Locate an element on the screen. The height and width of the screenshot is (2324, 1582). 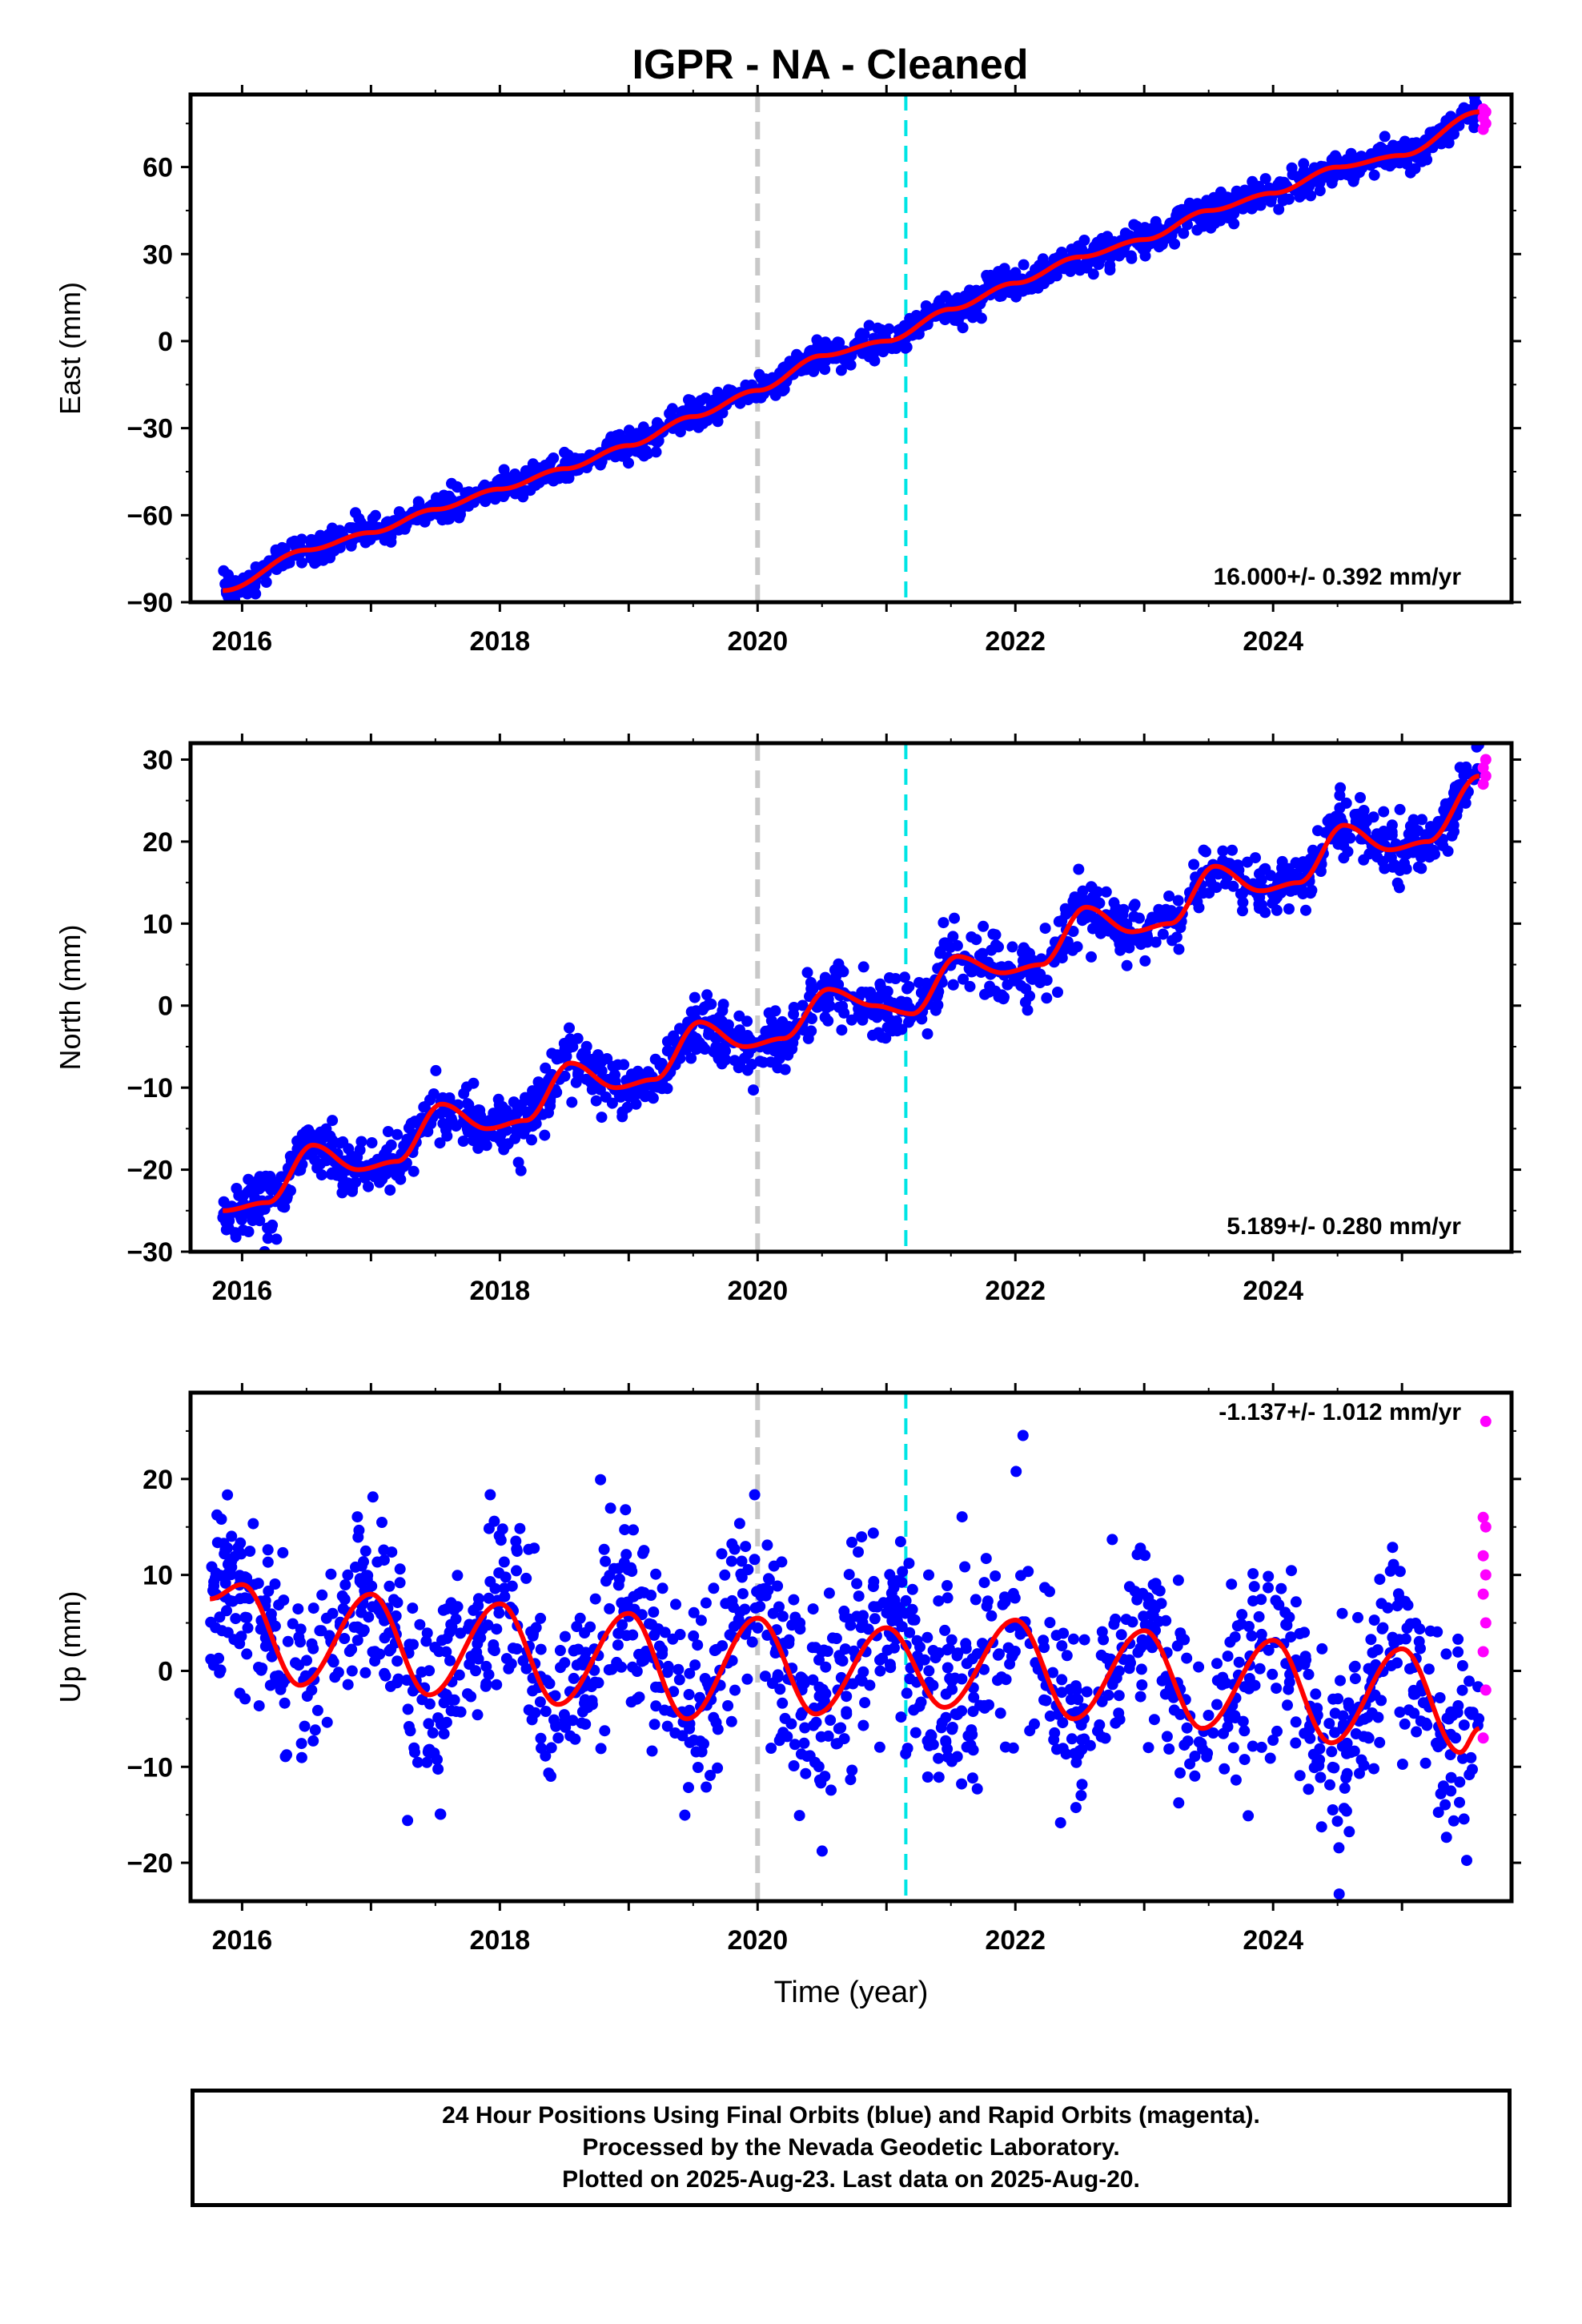
y-tick-label: −60 is located at coordinates (149, 516).